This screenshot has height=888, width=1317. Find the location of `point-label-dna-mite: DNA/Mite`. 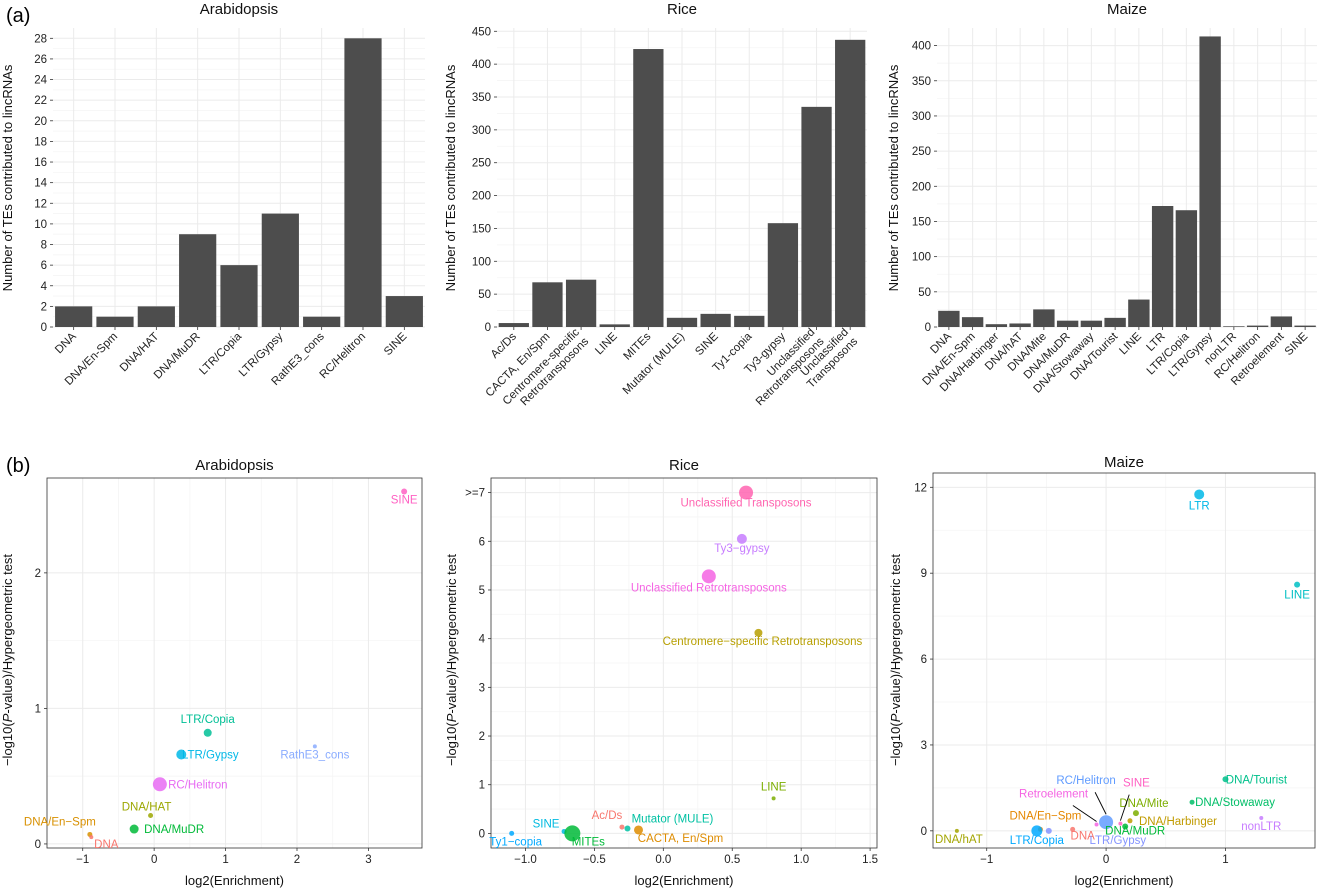

point-label-dna-mite: DNA/Mite is located at coordinates (1143, 804).